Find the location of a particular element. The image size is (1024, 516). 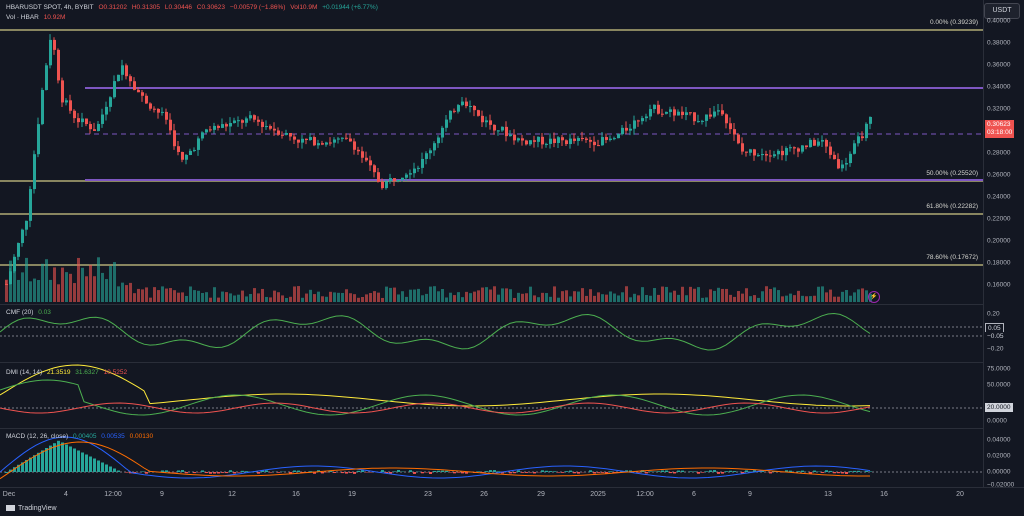

volume-label: Vol · HBAR is located at coordinates (22, 17).